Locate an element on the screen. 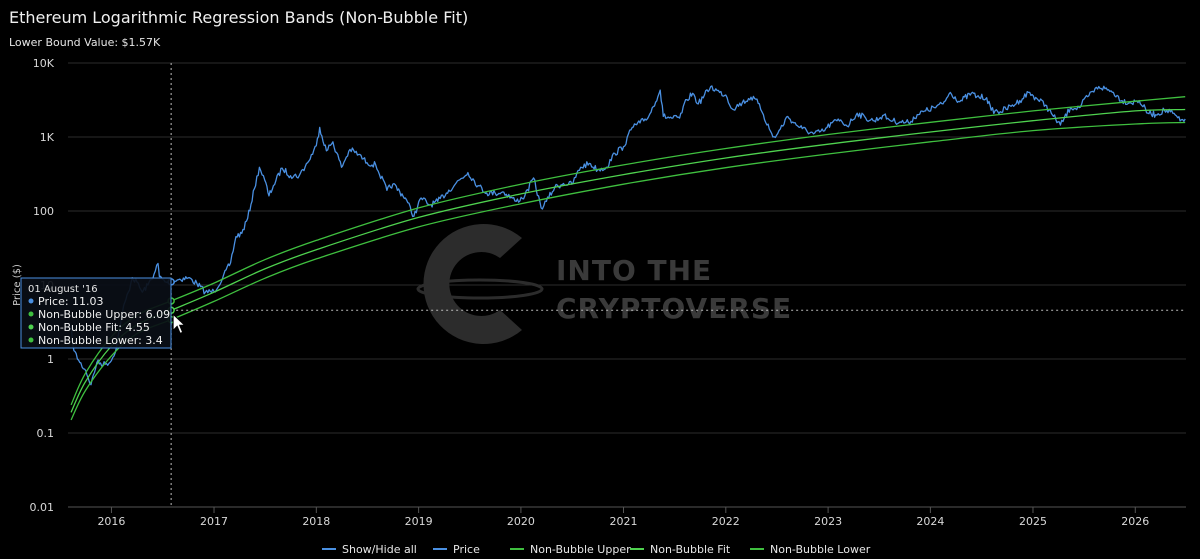 This screenshot has height=559, width=1200. legend-label: Price is located at coordinates (466, 549).